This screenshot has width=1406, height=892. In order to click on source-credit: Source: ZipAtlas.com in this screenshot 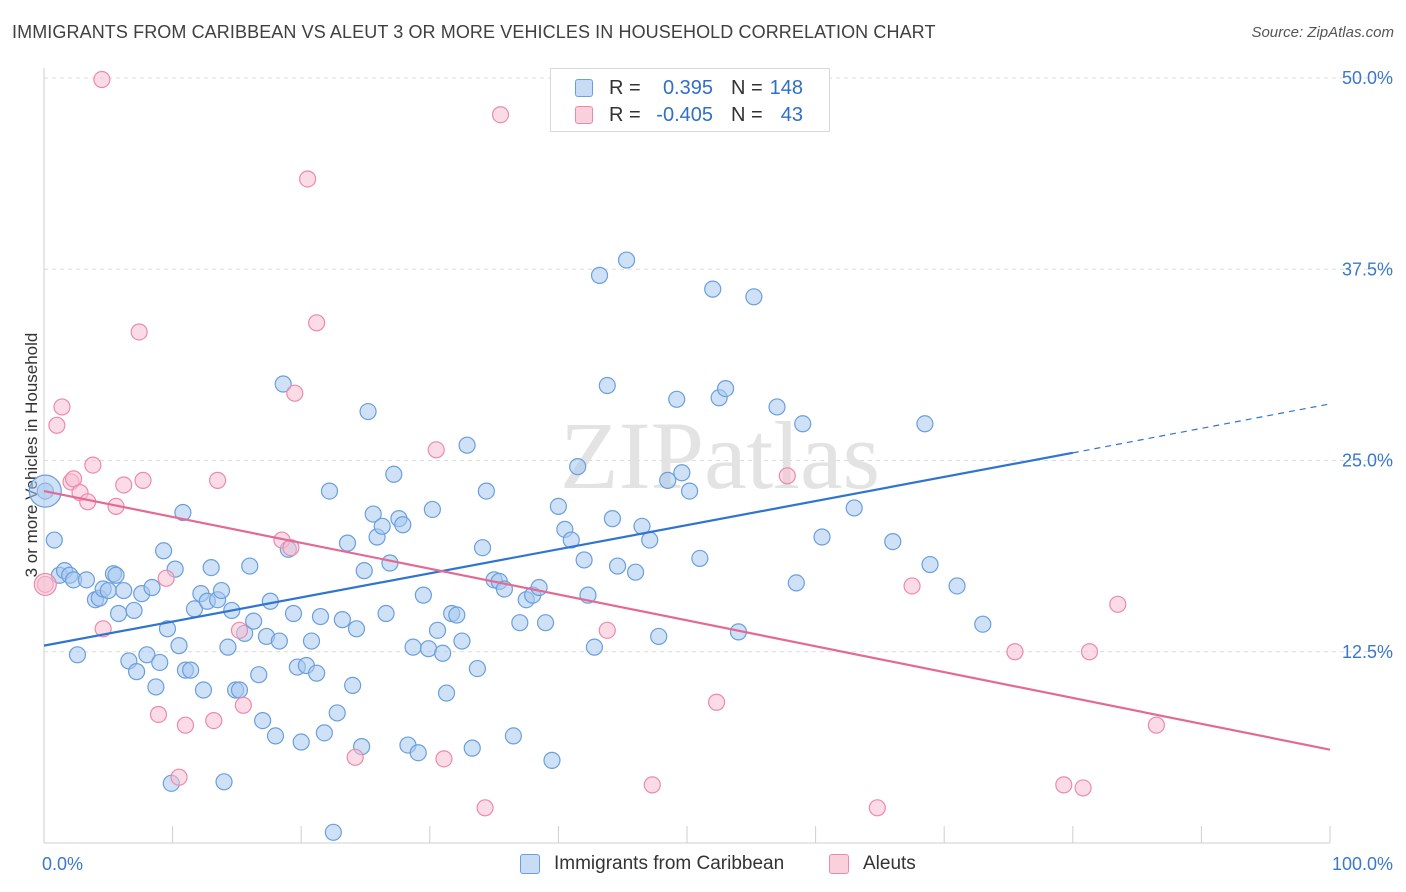, I will do `click(1322, 32)`.